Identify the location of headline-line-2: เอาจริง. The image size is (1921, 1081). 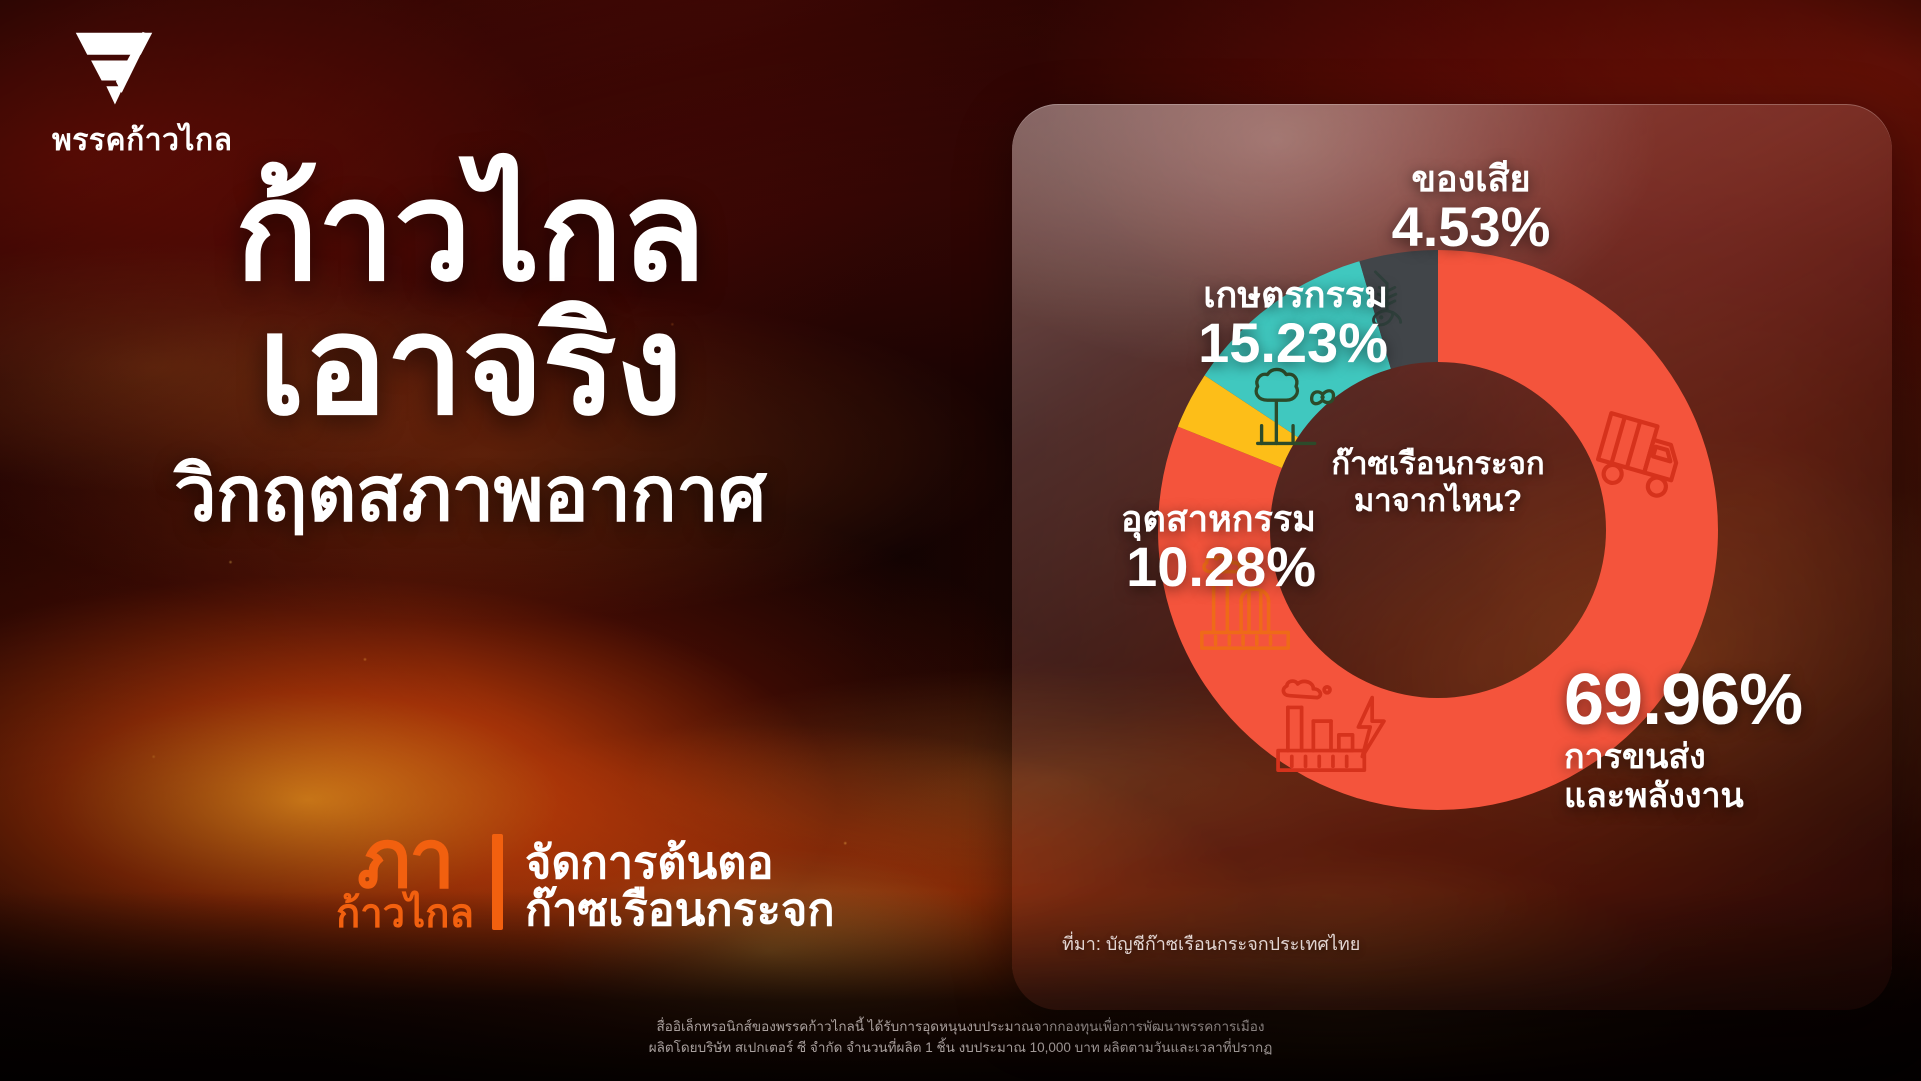
(470, 365).